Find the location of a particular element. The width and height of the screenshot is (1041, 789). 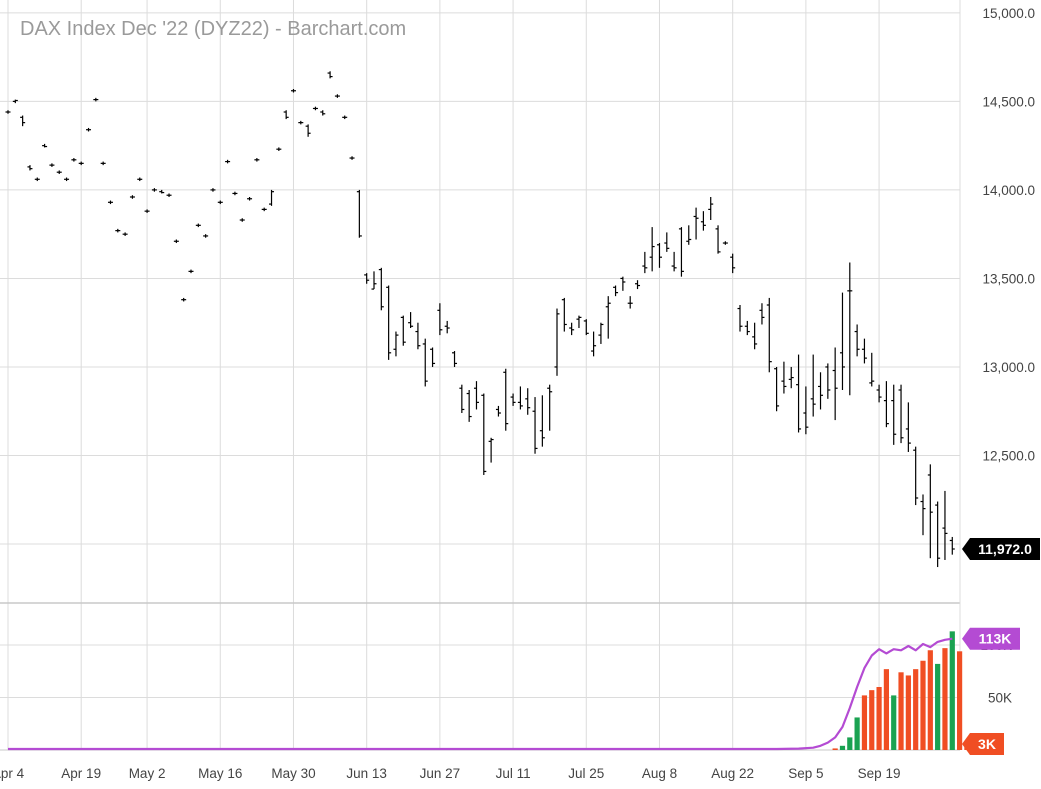

last-volume-badge-shape is located at coordinates (983, 744).